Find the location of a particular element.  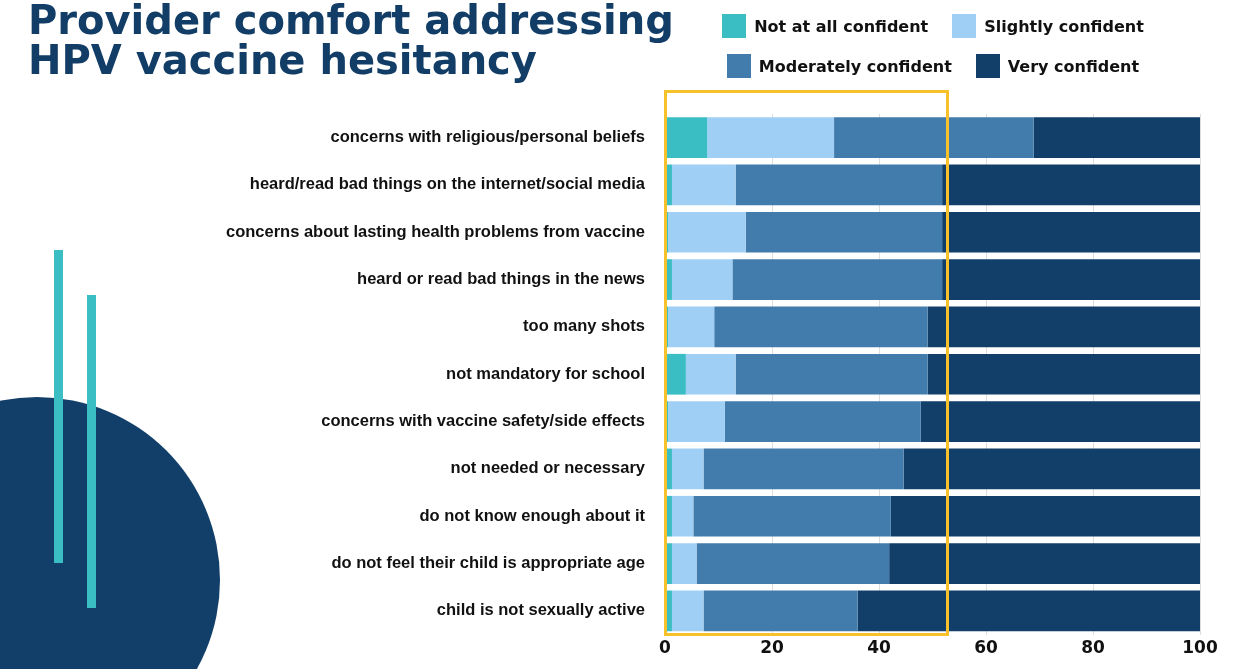

chart-title: Provider comfort addressing HPV vaccine hesitancy is located at coordinates (351, 41).